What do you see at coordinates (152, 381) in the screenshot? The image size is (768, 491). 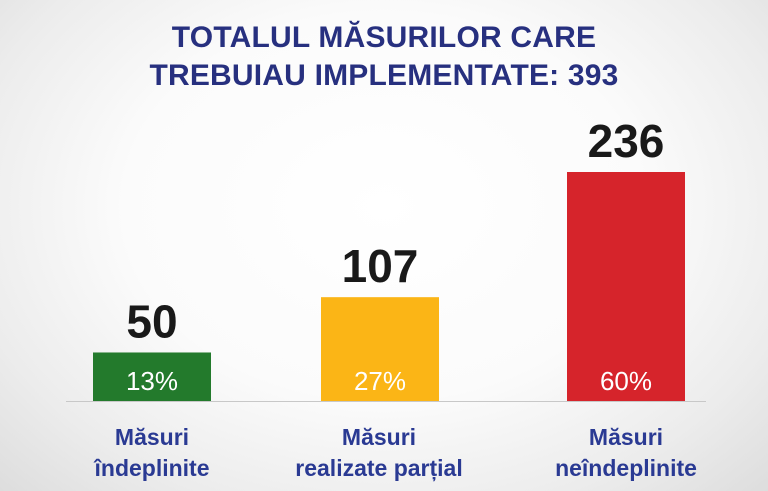 I see `percent-label-fulfilled: 13%` at bounding box center [152, 381].